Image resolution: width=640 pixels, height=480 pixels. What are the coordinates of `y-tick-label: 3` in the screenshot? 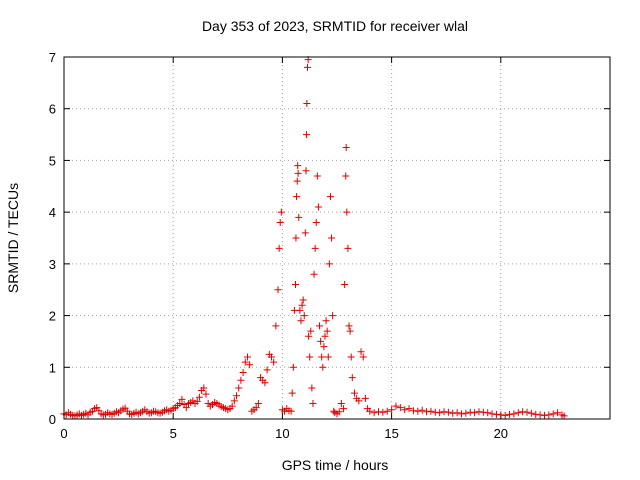 It's located at (52, 264).